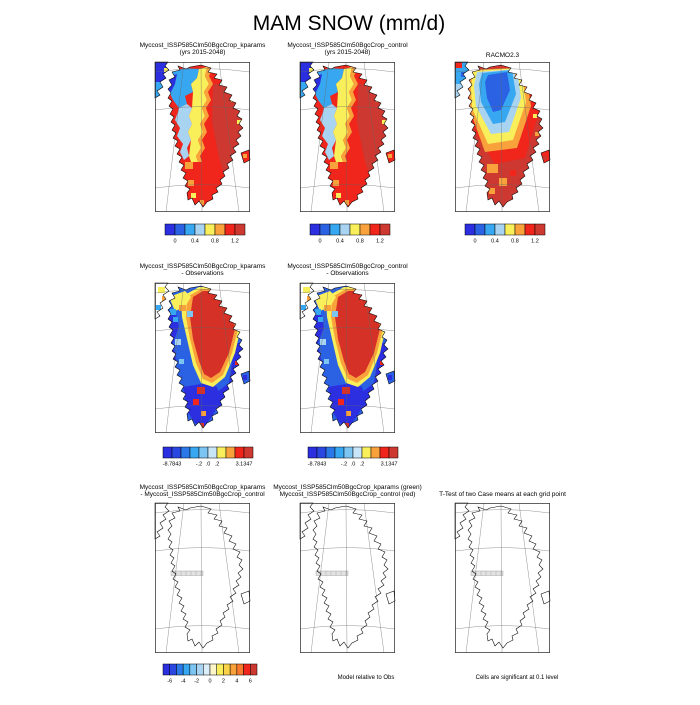  What do you see at coordinates (344, 465) in the screenshot?
I see `colorbar-tick-label: -.2` at bounding box center [344, 465].